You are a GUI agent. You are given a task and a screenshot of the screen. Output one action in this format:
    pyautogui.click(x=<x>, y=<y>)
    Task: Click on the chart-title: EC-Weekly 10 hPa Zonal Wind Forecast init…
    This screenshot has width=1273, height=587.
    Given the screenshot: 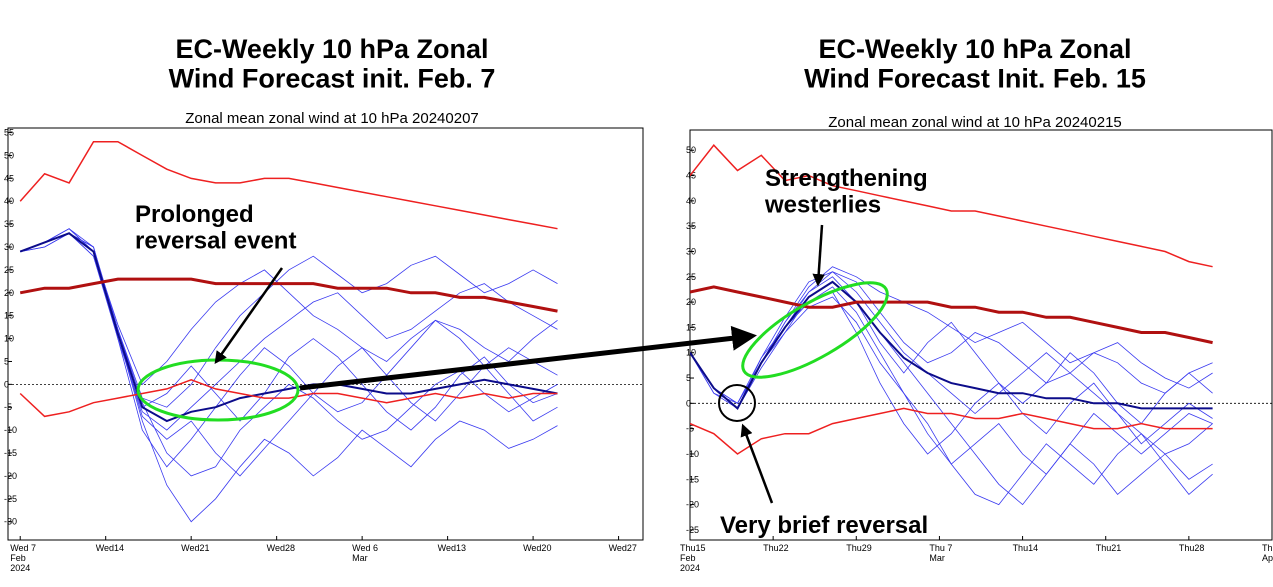 What is the action you would take?
    pyautogui.click(x=332, y=64)
    